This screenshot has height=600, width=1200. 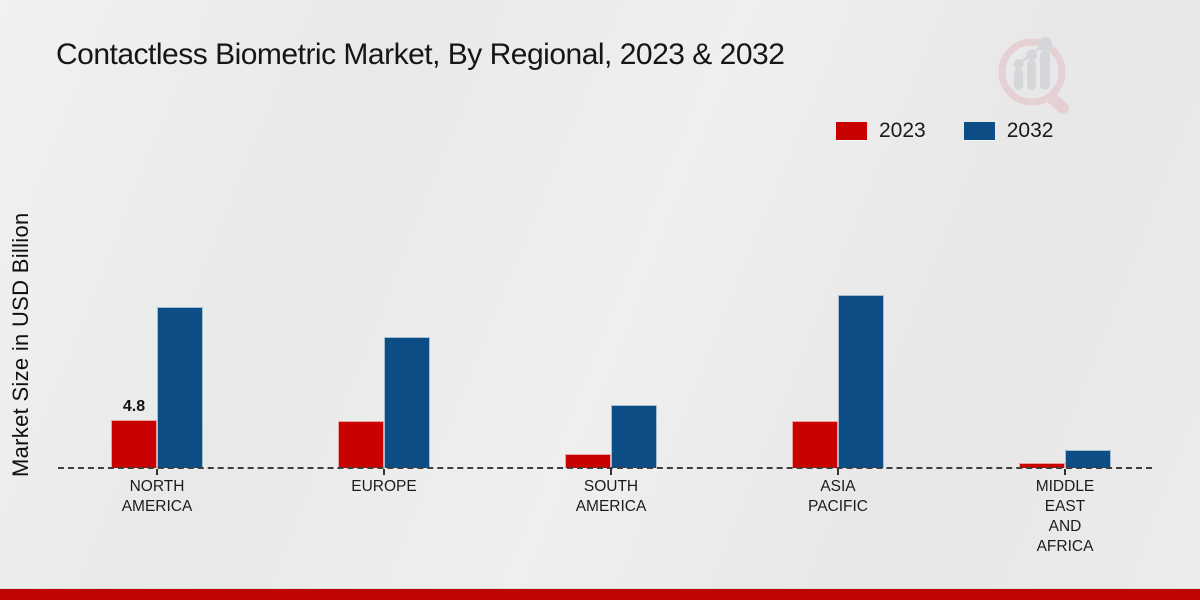 I want to click on x-axis-tick-north-america, so click(x=157, y=472).